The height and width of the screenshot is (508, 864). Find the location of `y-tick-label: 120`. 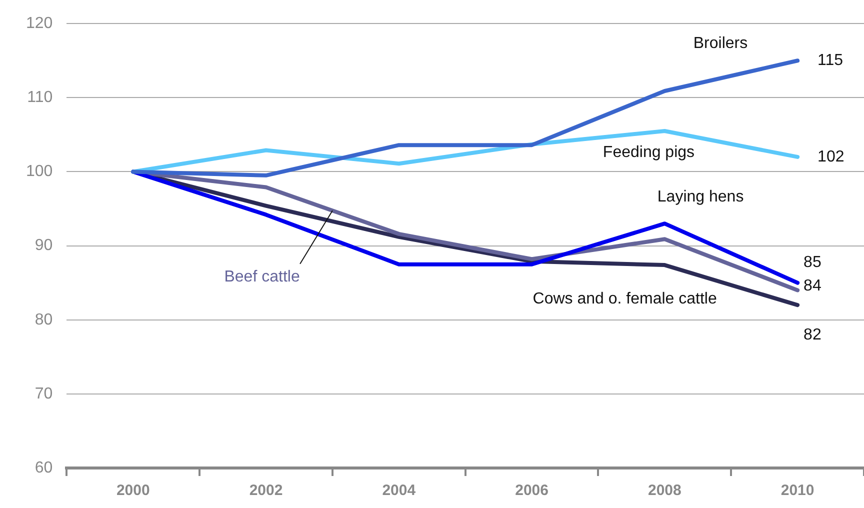

y-tick-label: 120 is located at coordinates (39, 23).